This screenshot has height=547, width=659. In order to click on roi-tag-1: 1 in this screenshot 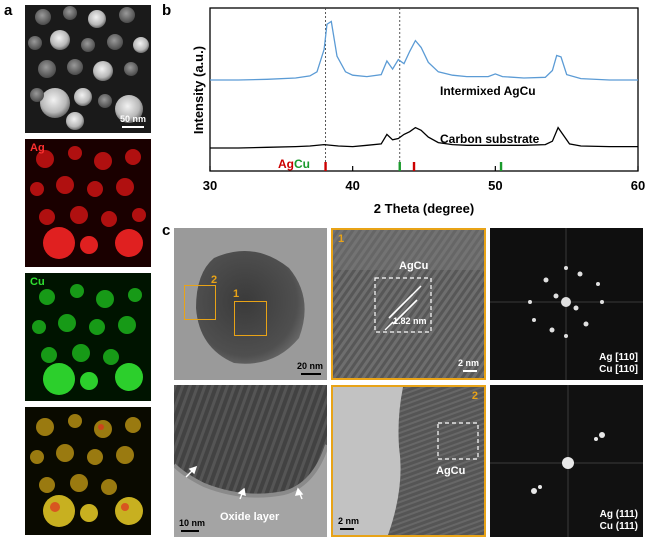, I will do `click(236, 294)`.